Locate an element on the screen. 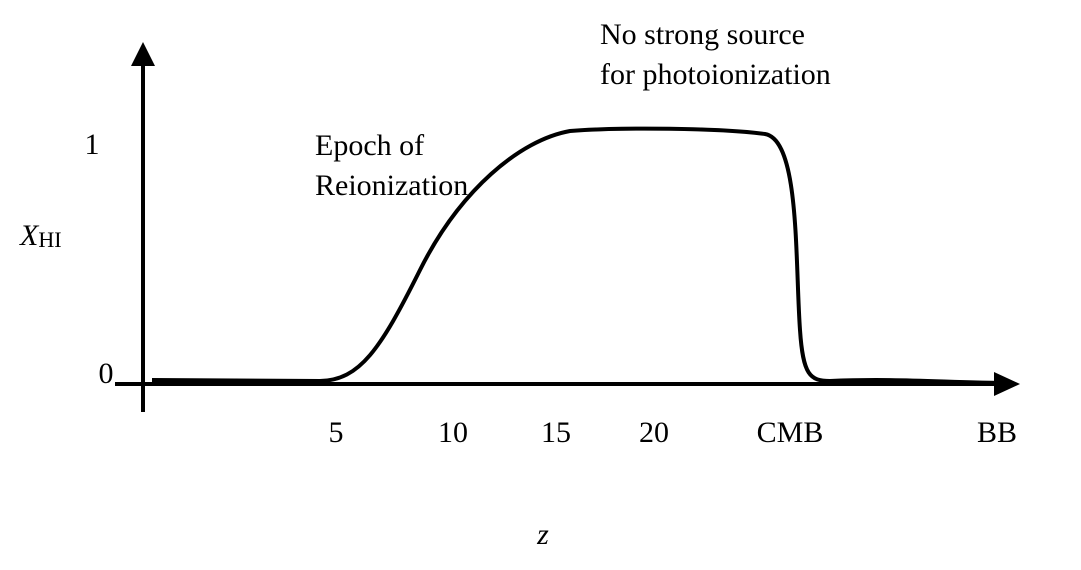 The image size is (1081, 570). x-tick-label: 10 is located at coordinates (453, 432).